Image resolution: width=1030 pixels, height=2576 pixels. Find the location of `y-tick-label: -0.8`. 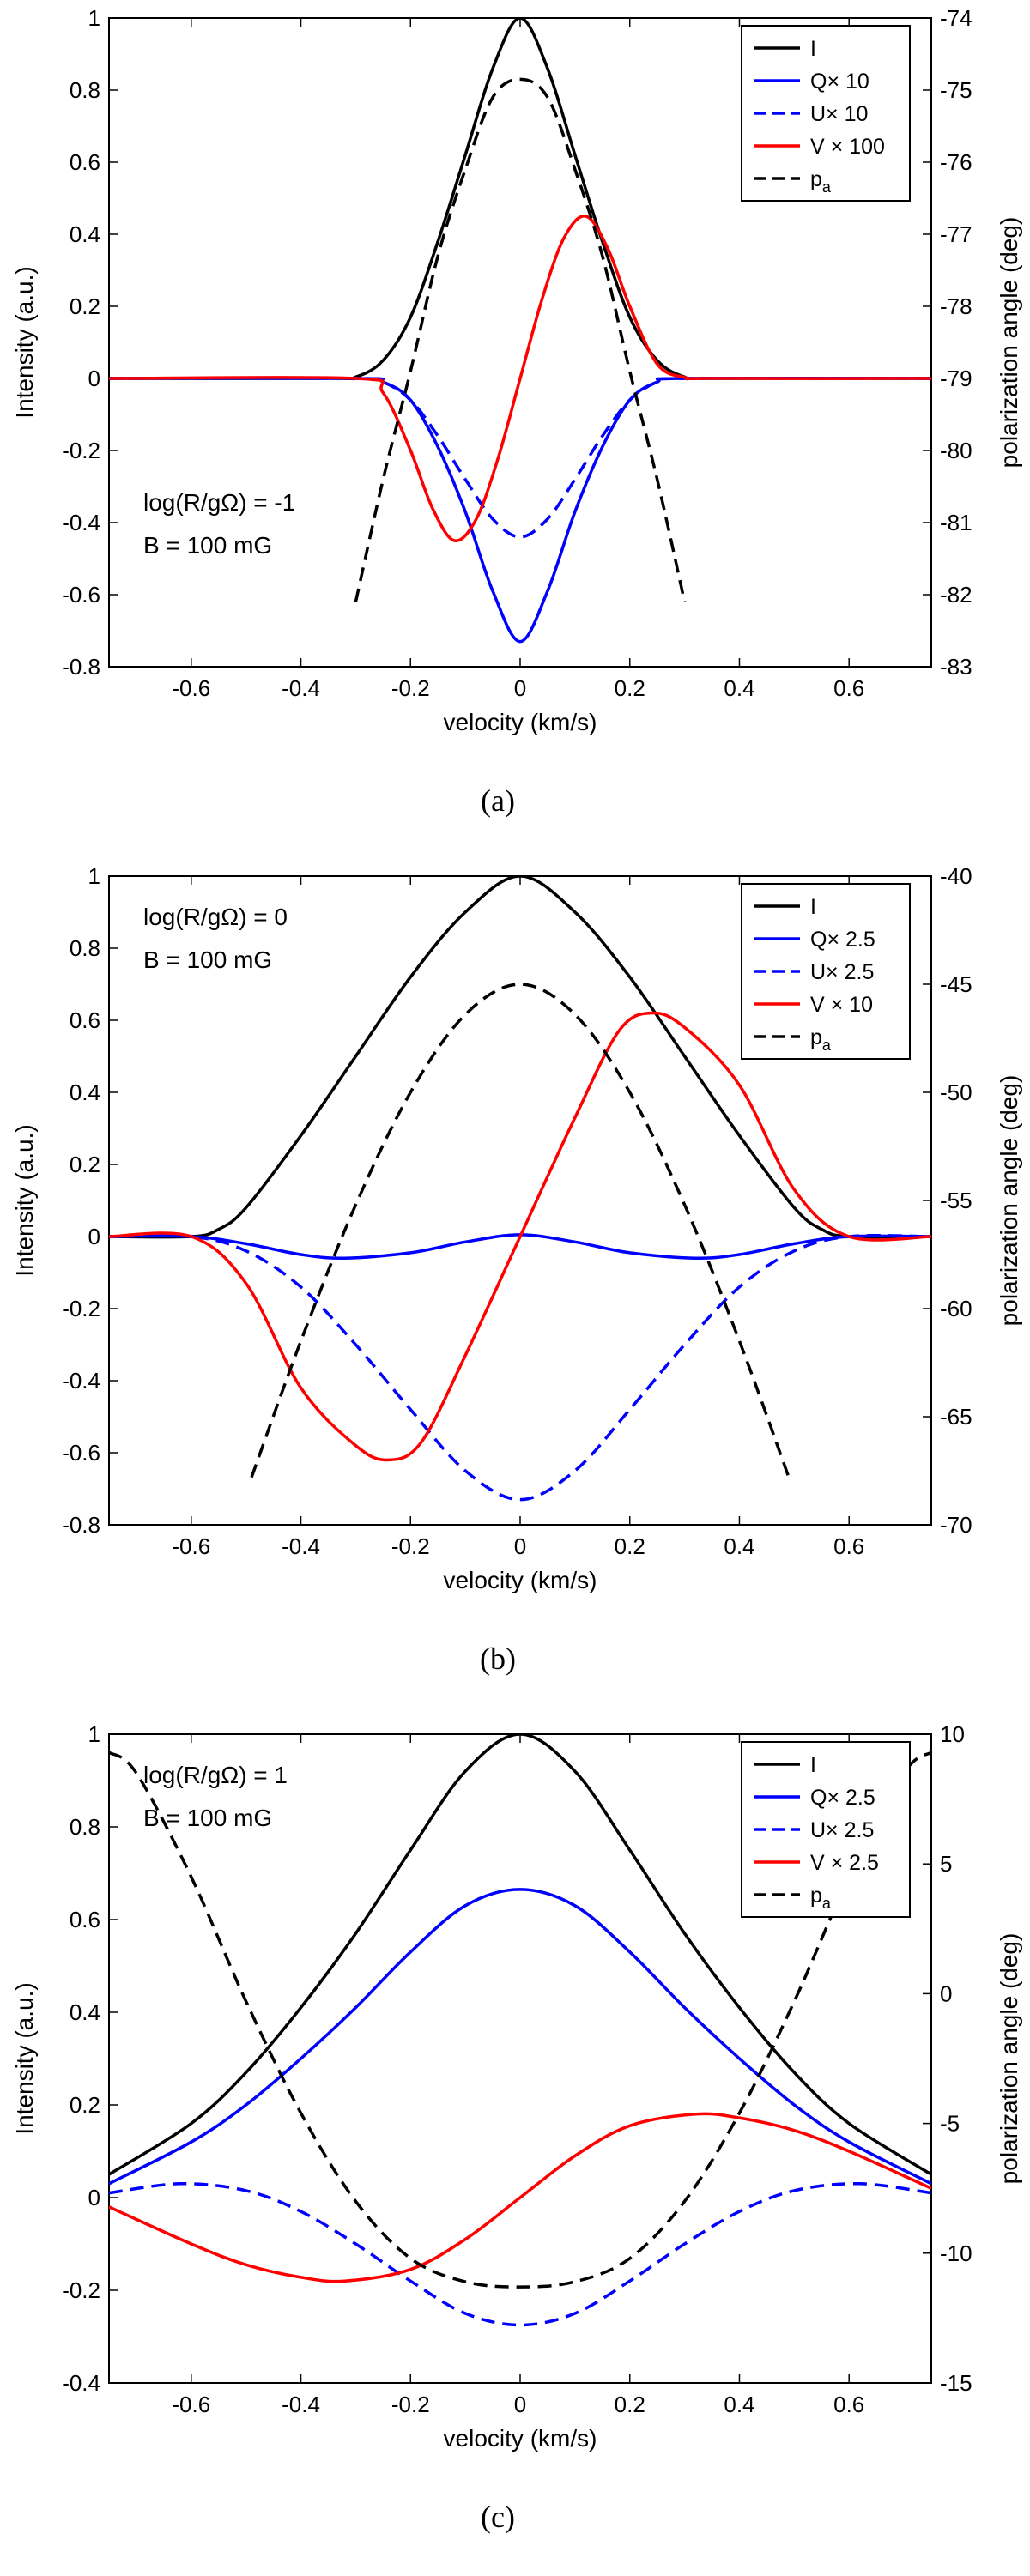

y-tick-label: -0.8 is located at coordinates (81, 667).